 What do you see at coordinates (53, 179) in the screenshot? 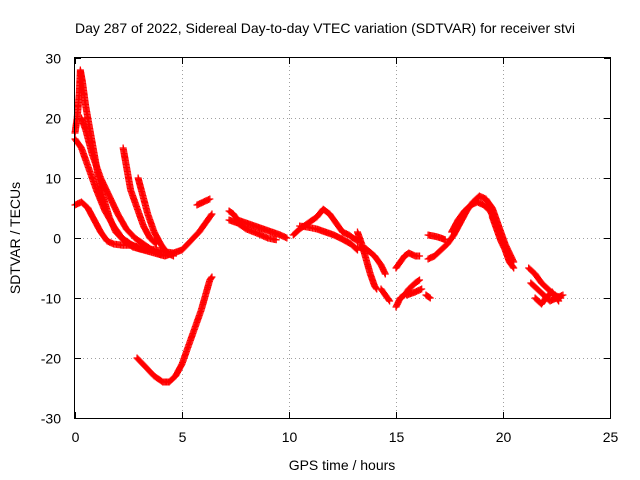
I see `y-tick-label: 10` at bounding box center [53, 179].